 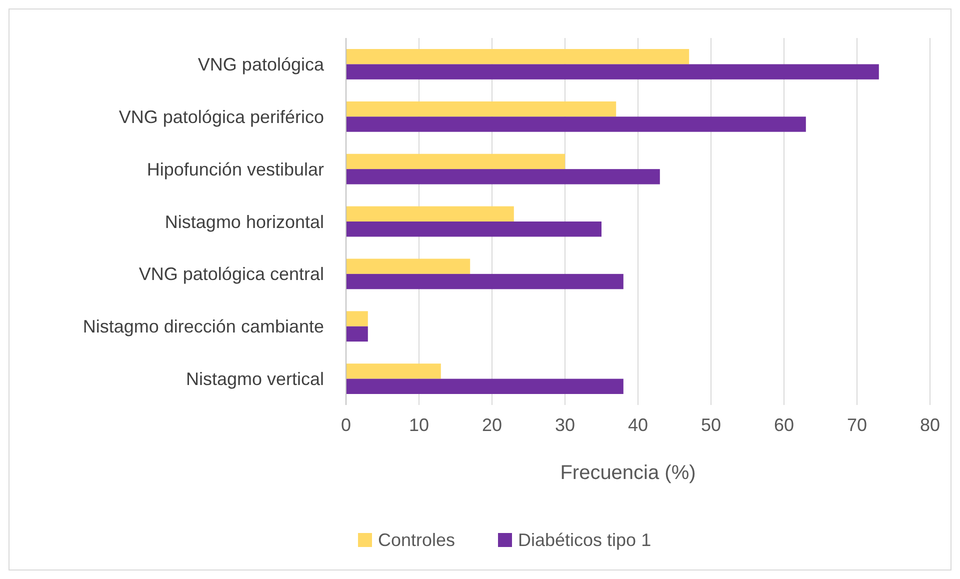 What do you see at coordinates (638, 425) in the screenshot?
I see `x-tick-label: 40` at bounding box center [638, 425].